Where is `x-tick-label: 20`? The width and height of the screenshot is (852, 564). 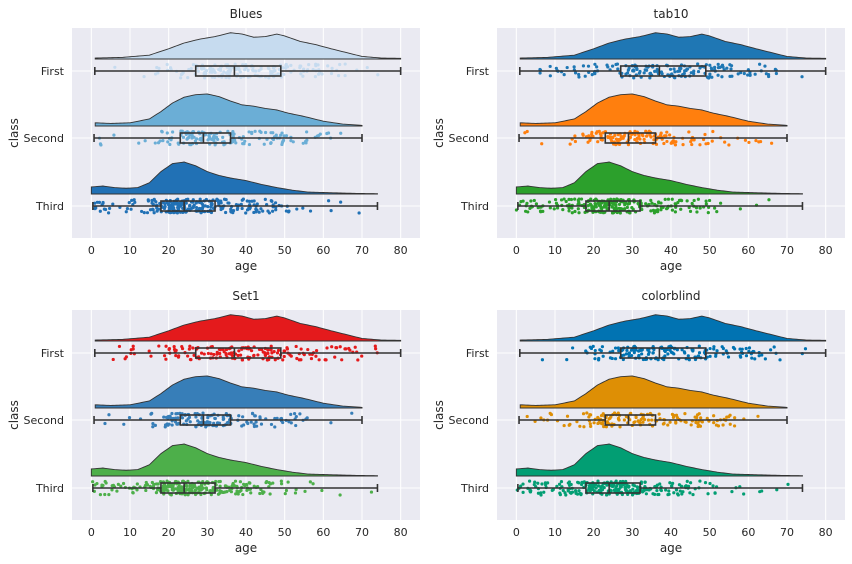
x-tick-label: 20 is located at coordinates (169, 532).